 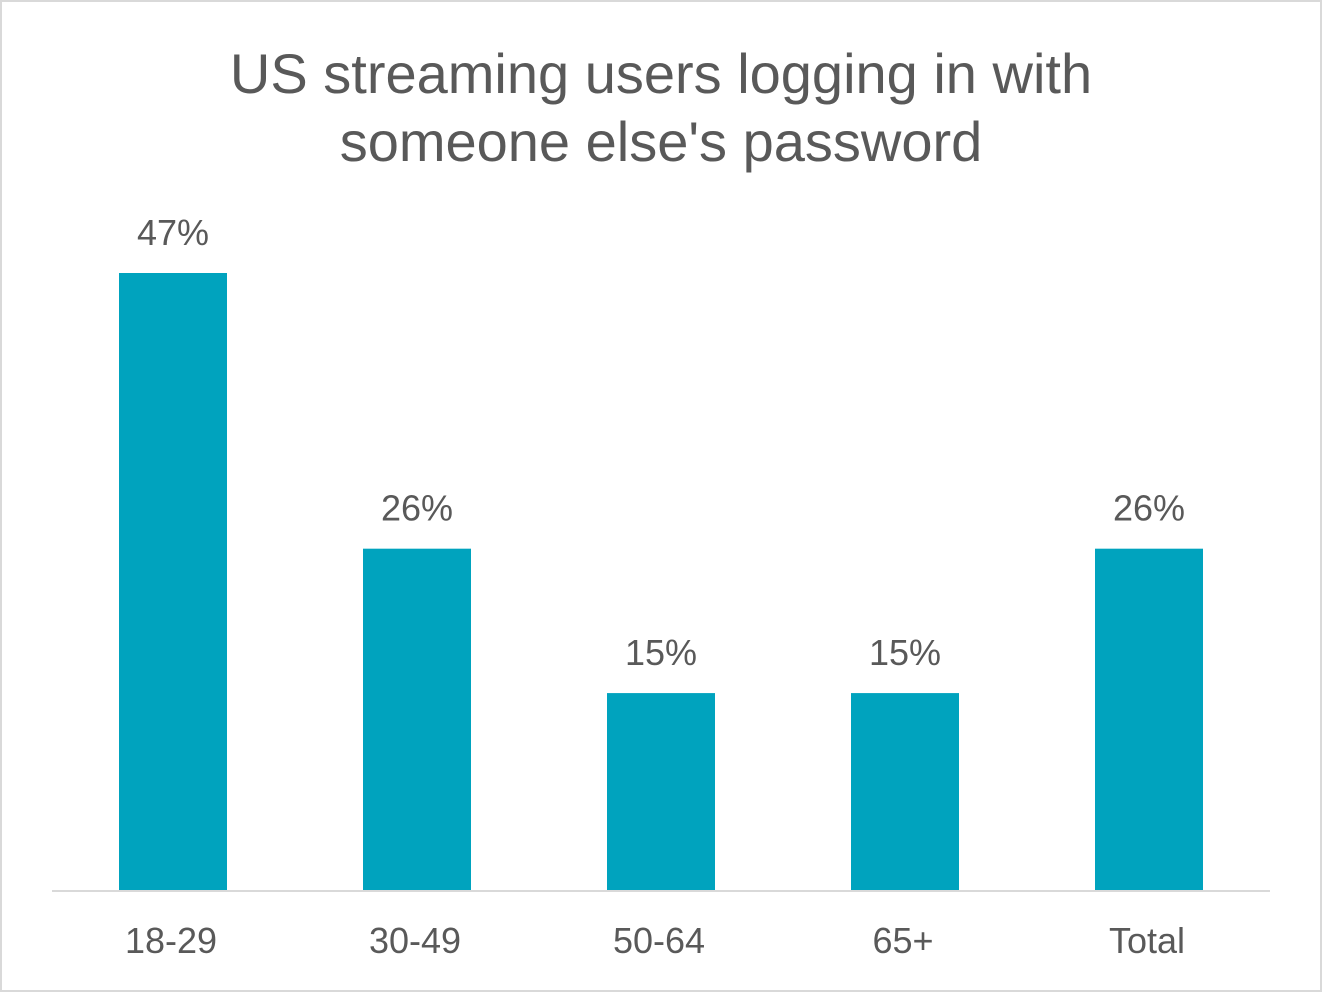 What do you see at coordinates (902, 940) in the screenshot?
I see `x-tick-label: 65+` at bounding box center [902, 940].